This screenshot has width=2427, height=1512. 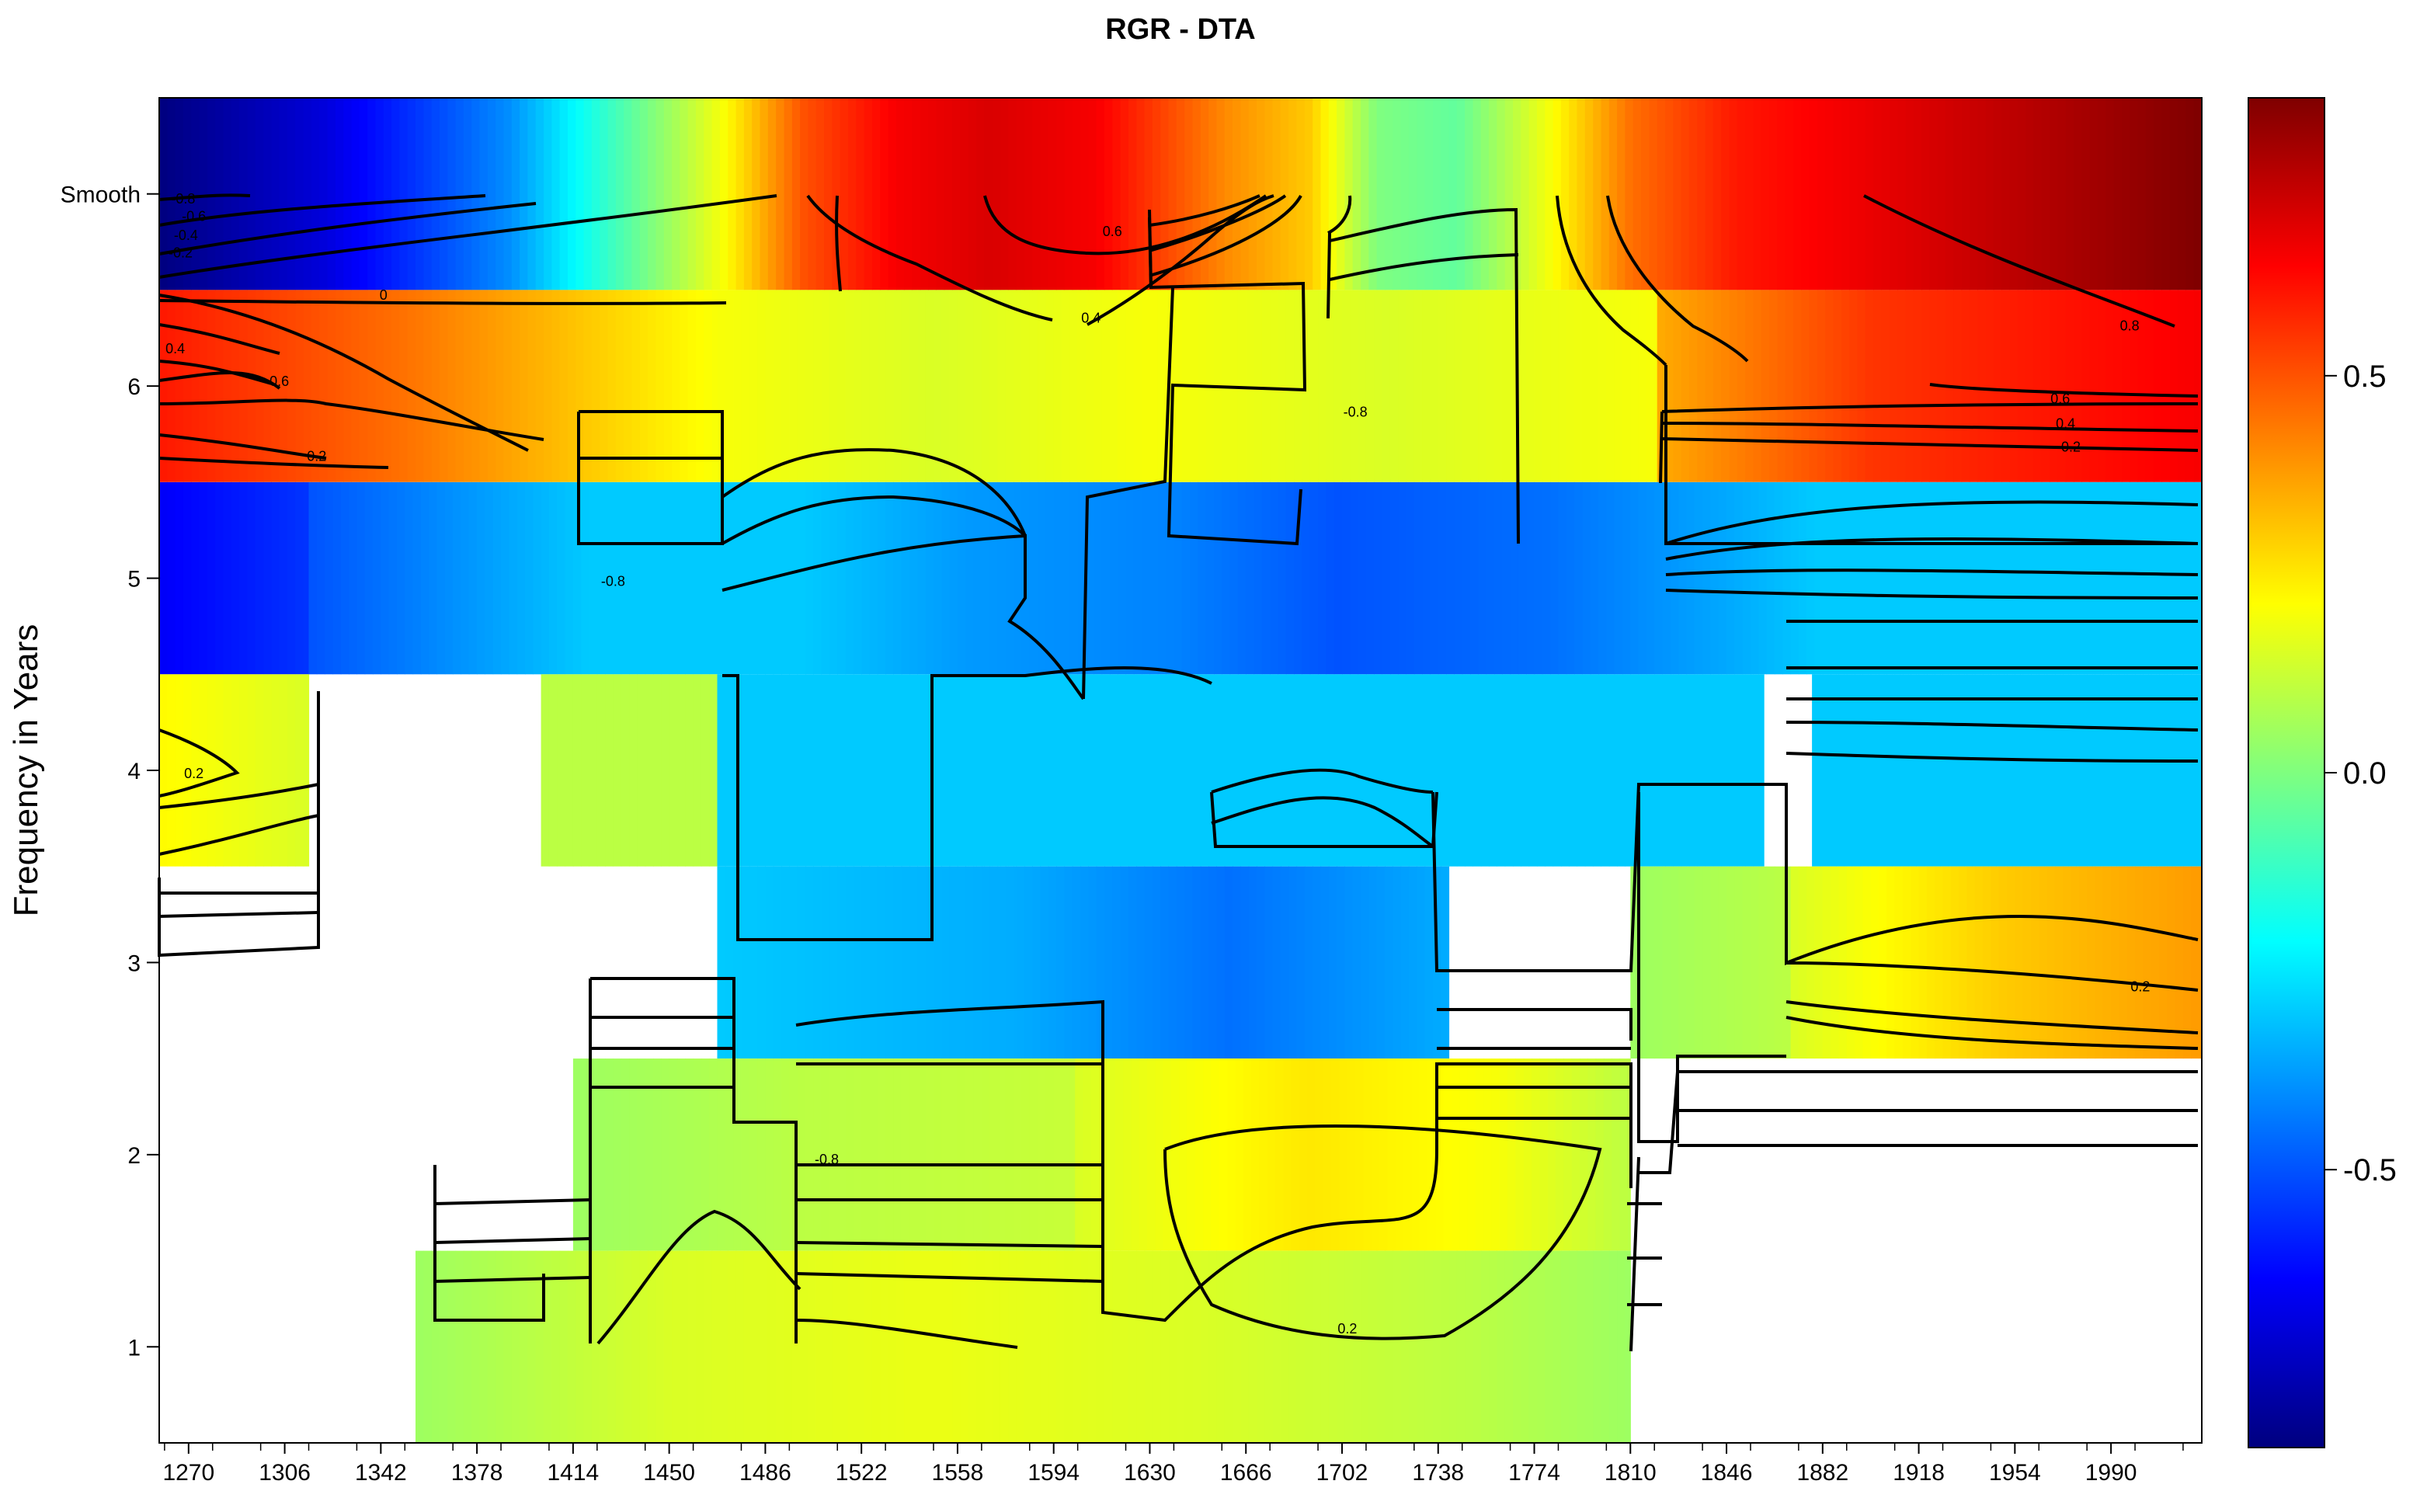 I want to click on x-tick-label: 1810, so click(x=1631, y=1473).